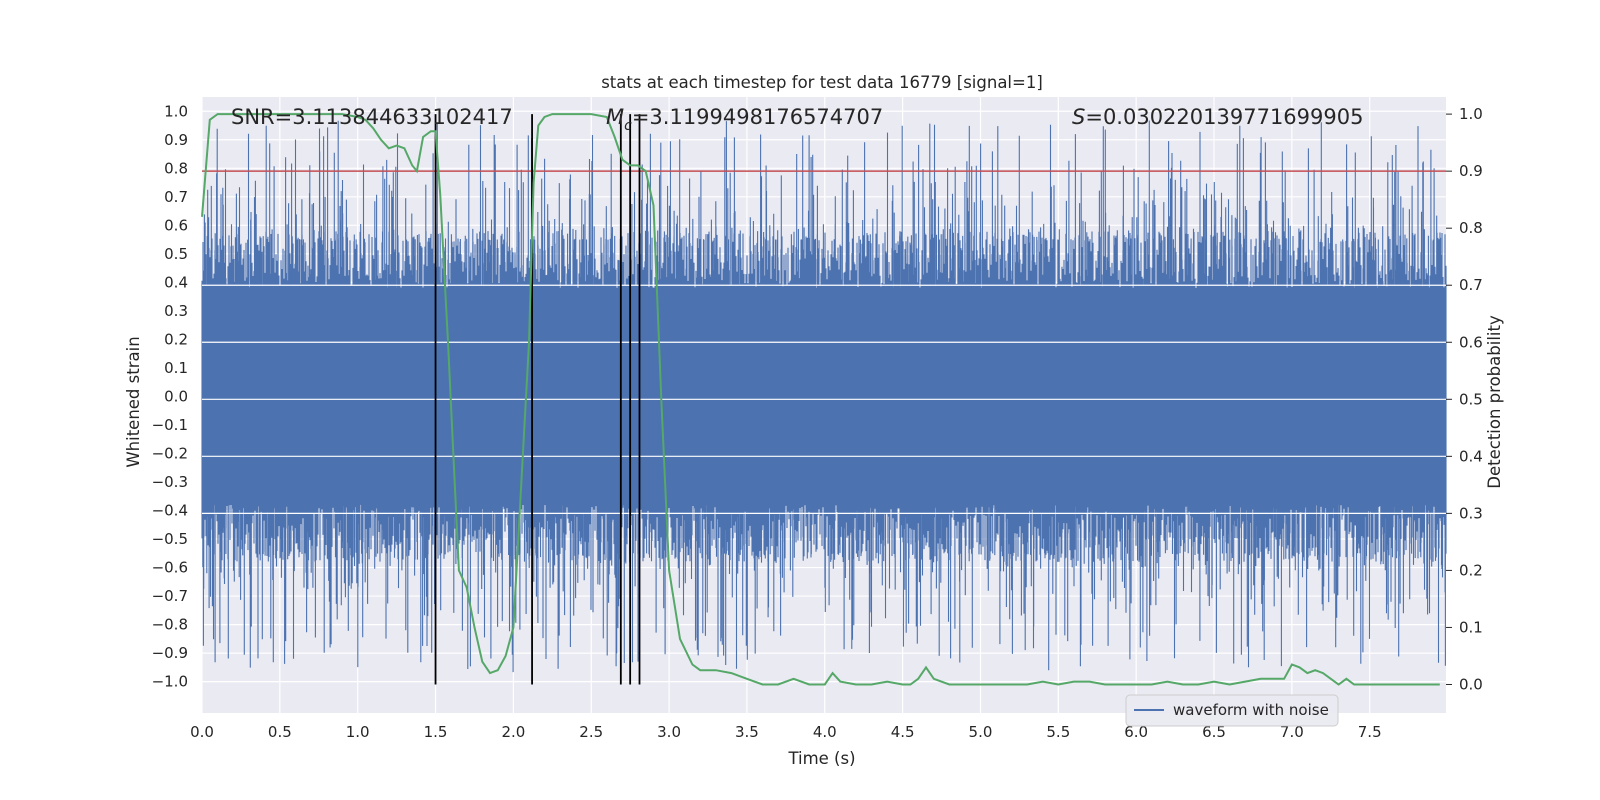 The height and width of the screenshot is (800, 1600). I want to click on legend-box, so click(1232, 710).